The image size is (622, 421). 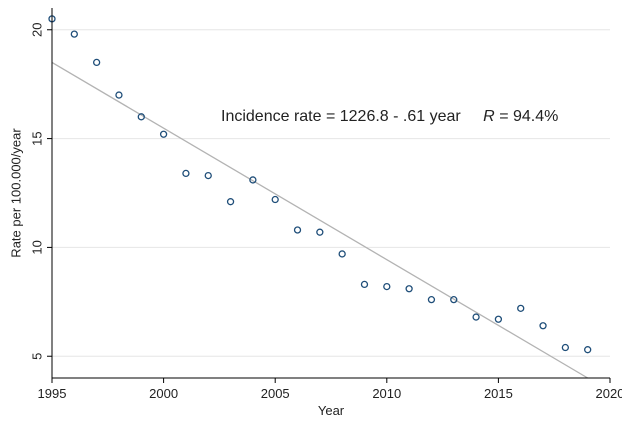 I want to click on data-point-2018, so click(x=565, y=347).